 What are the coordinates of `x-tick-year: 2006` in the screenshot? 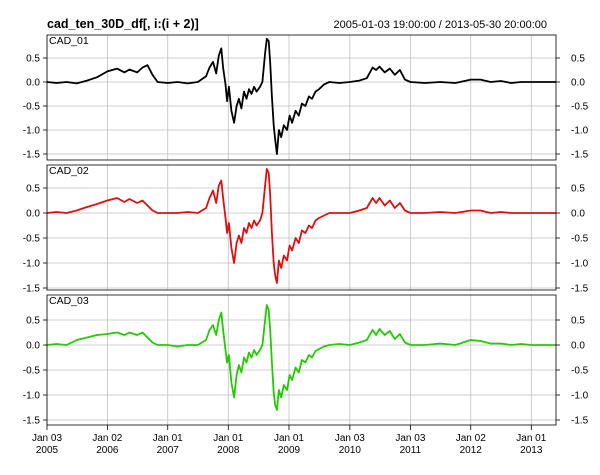 It's located at (107, 450).